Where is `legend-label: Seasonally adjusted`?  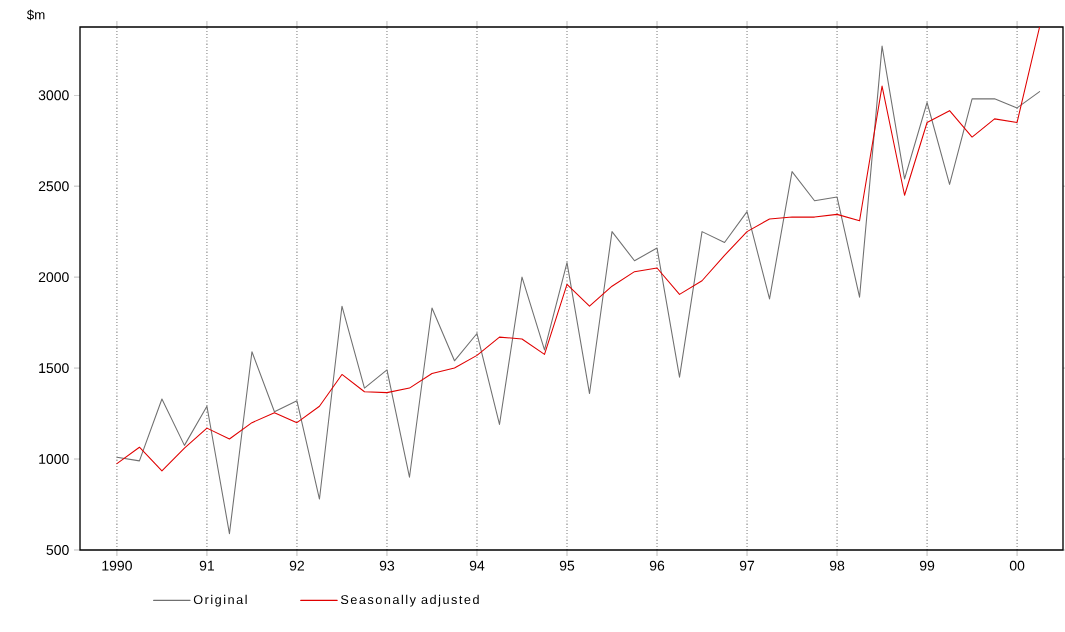 legend-label: Seasonally adjusted is located at coordinates (409, 600).